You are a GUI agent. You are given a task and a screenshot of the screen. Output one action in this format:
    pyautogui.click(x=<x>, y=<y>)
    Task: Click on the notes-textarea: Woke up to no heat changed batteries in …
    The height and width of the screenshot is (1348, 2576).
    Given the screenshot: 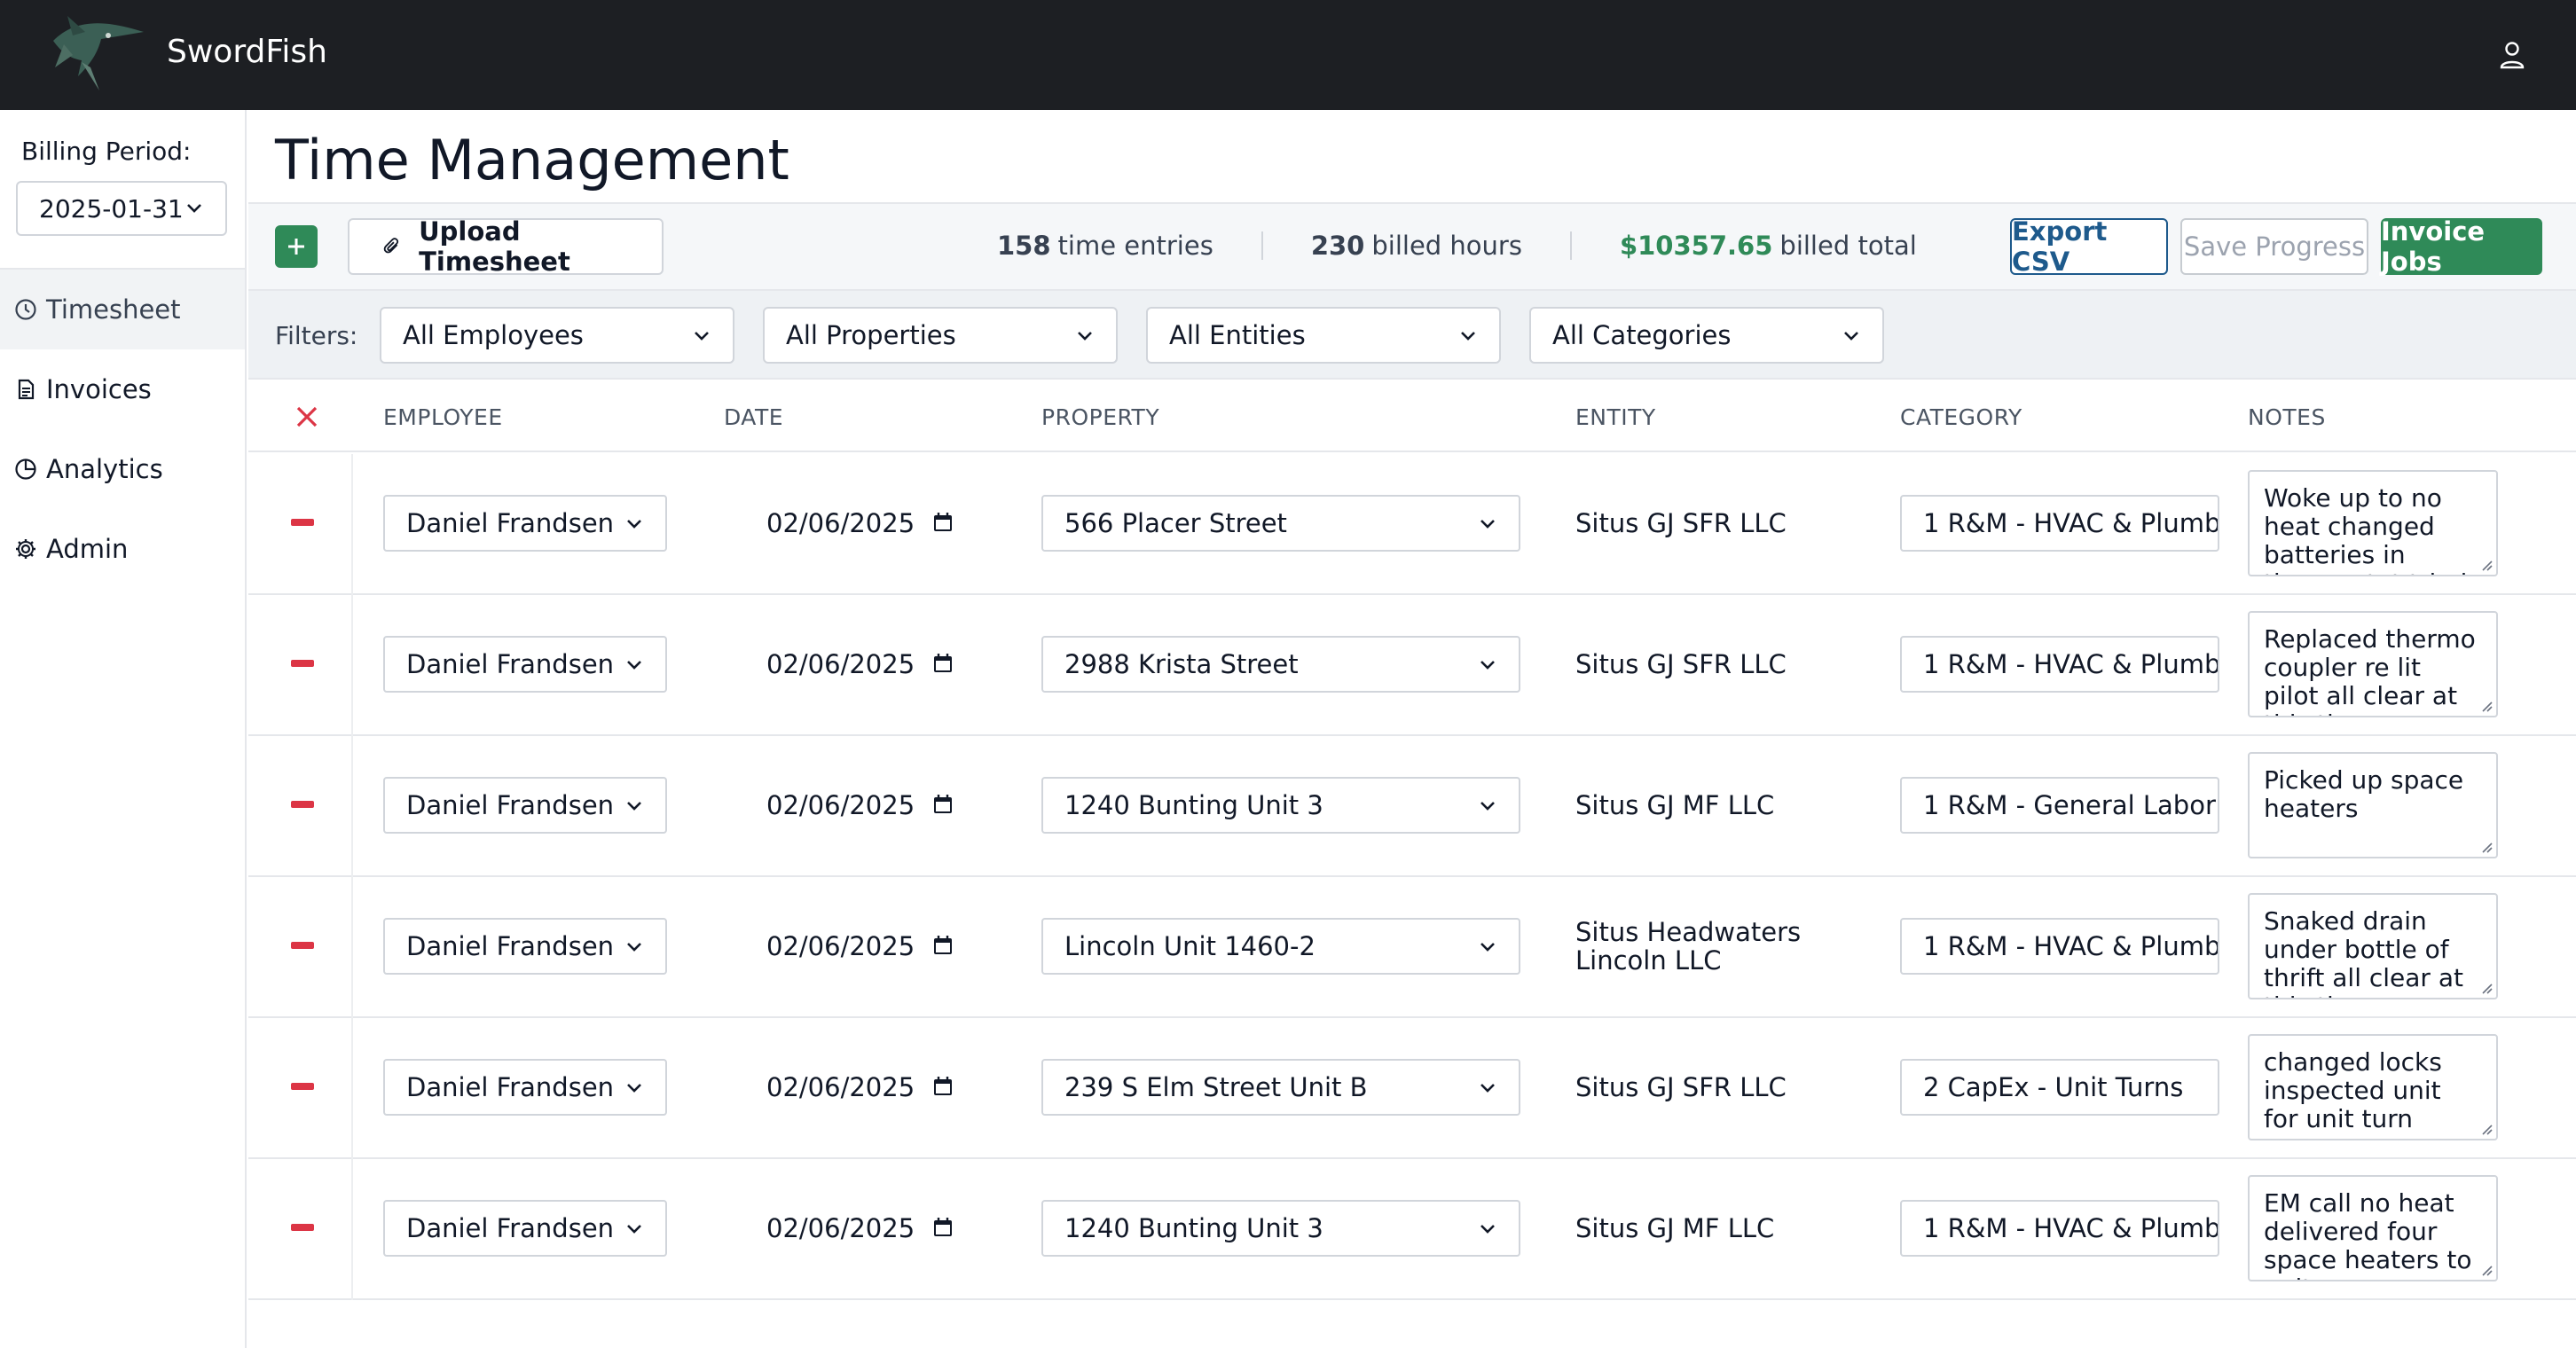 What is the action you would take?
    pyautogui.click(x=2373, y=523)
    